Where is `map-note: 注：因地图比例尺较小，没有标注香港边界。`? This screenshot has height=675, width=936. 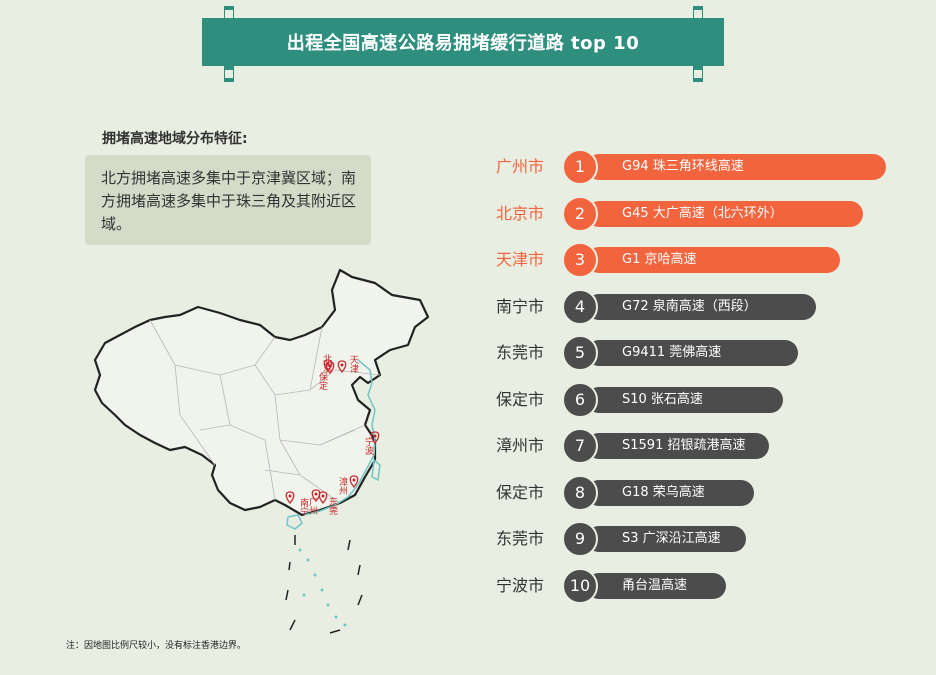
map-note: 注：因地图比例尺较小，没有标注香港边界。 is located at coordinates (156, 646).